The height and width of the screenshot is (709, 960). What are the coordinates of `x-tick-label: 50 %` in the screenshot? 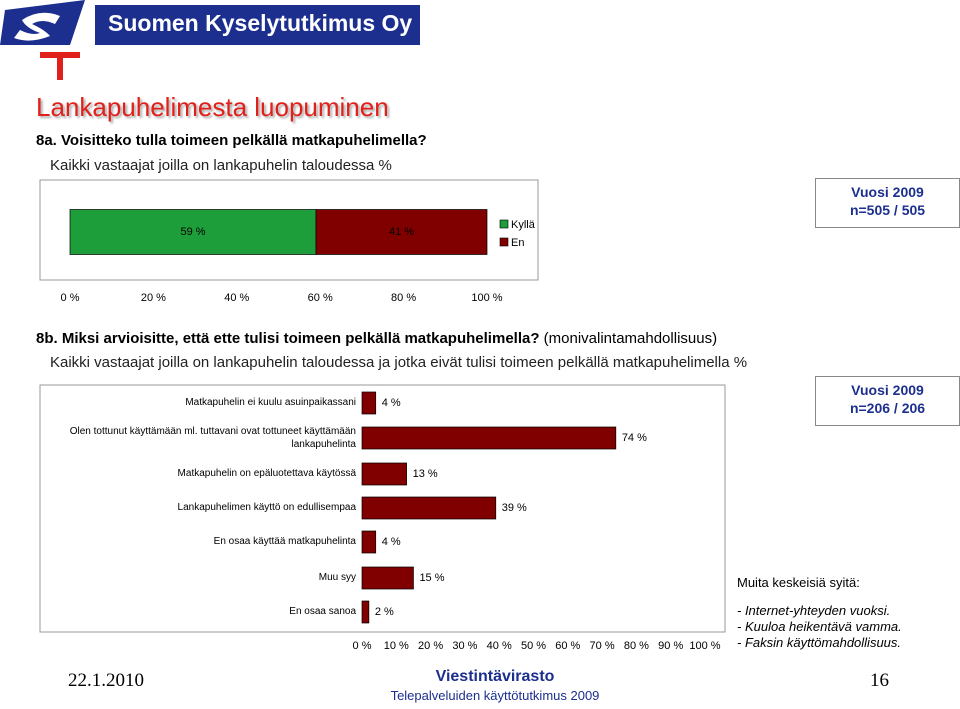 It's located at (533, 646).